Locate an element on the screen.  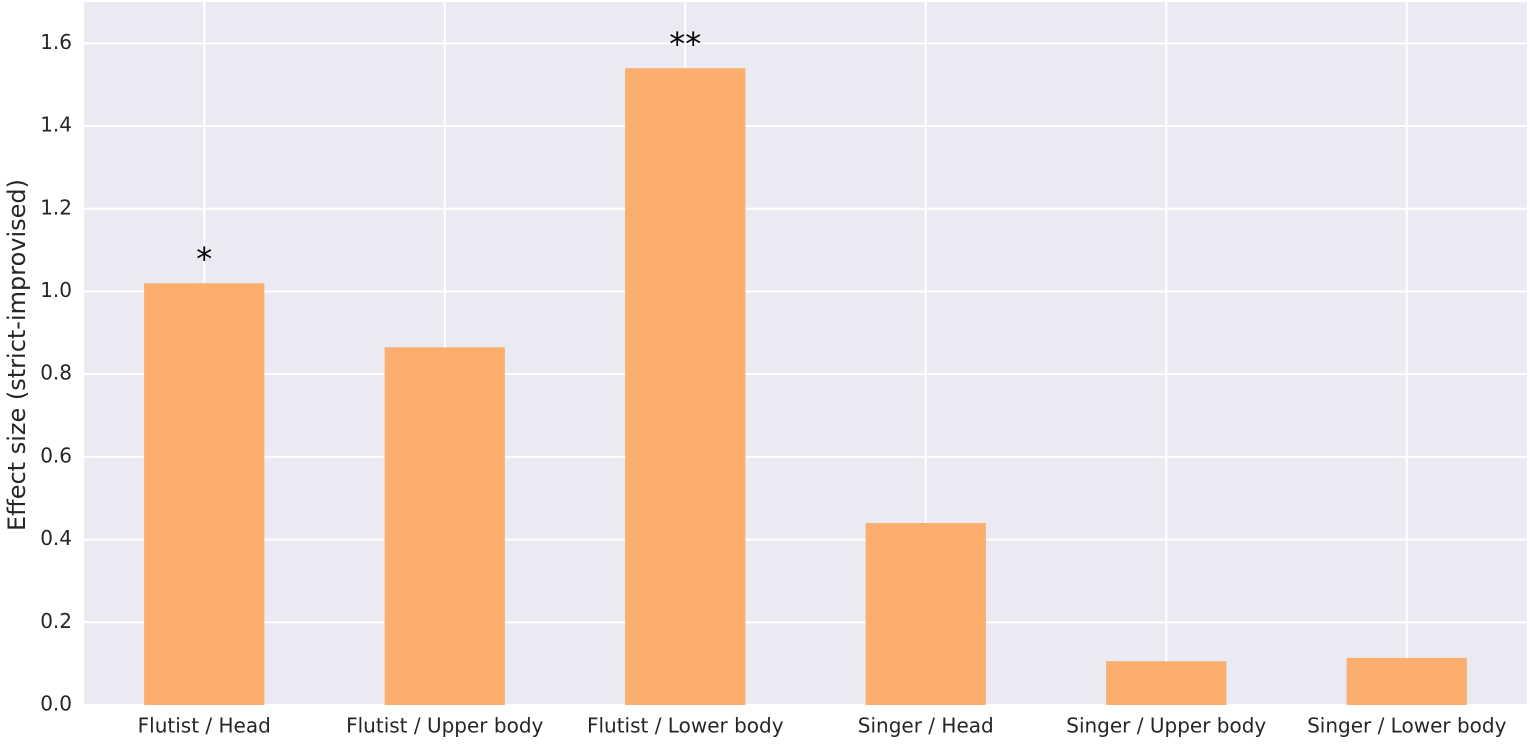
y-tick-label: 0.4 is located at coordinates (56, 538).